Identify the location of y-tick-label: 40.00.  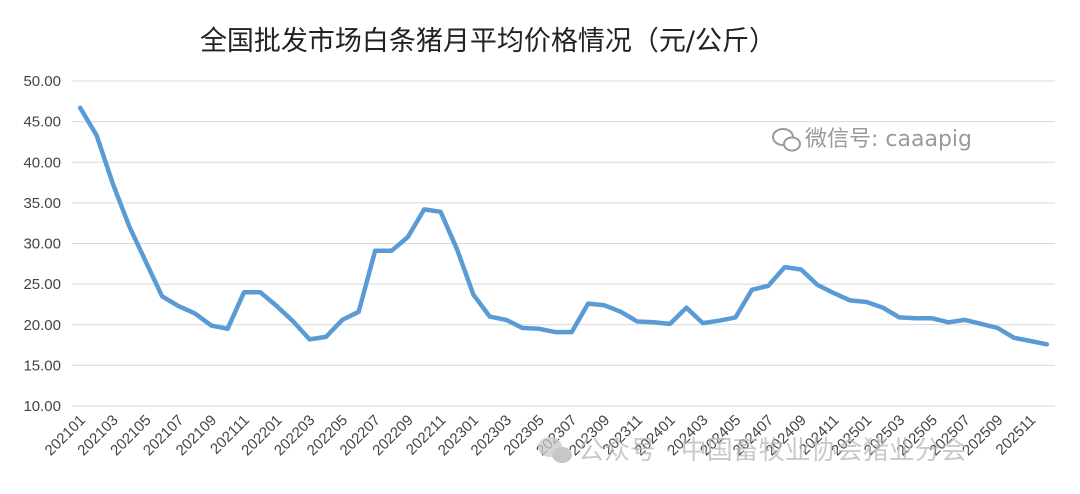
(42, 162).